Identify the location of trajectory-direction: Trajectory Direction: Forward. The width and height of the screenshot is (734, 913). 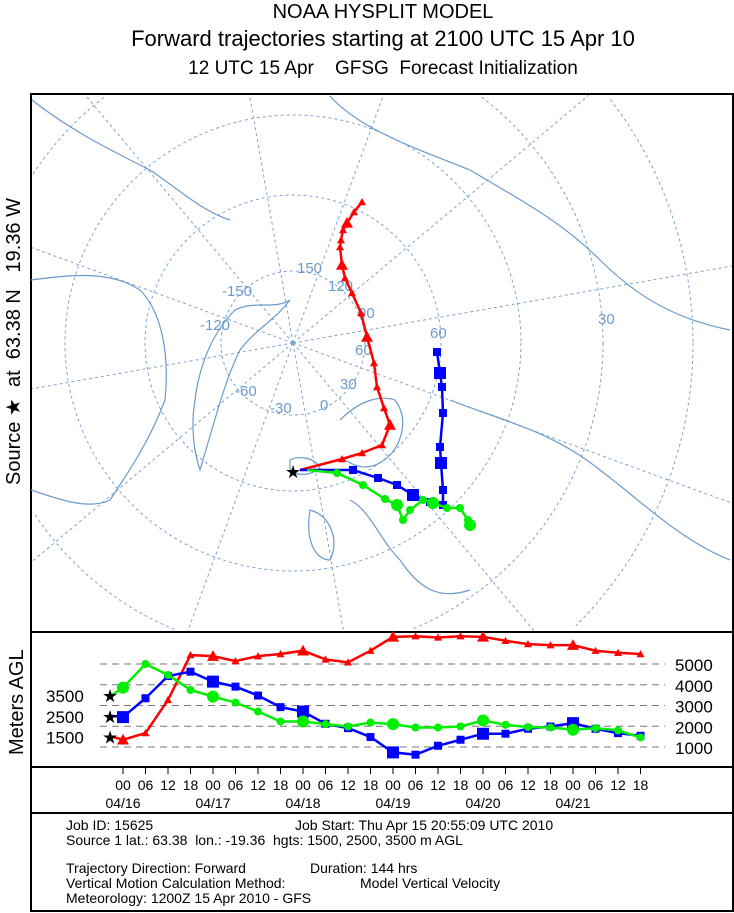
(156, 868).